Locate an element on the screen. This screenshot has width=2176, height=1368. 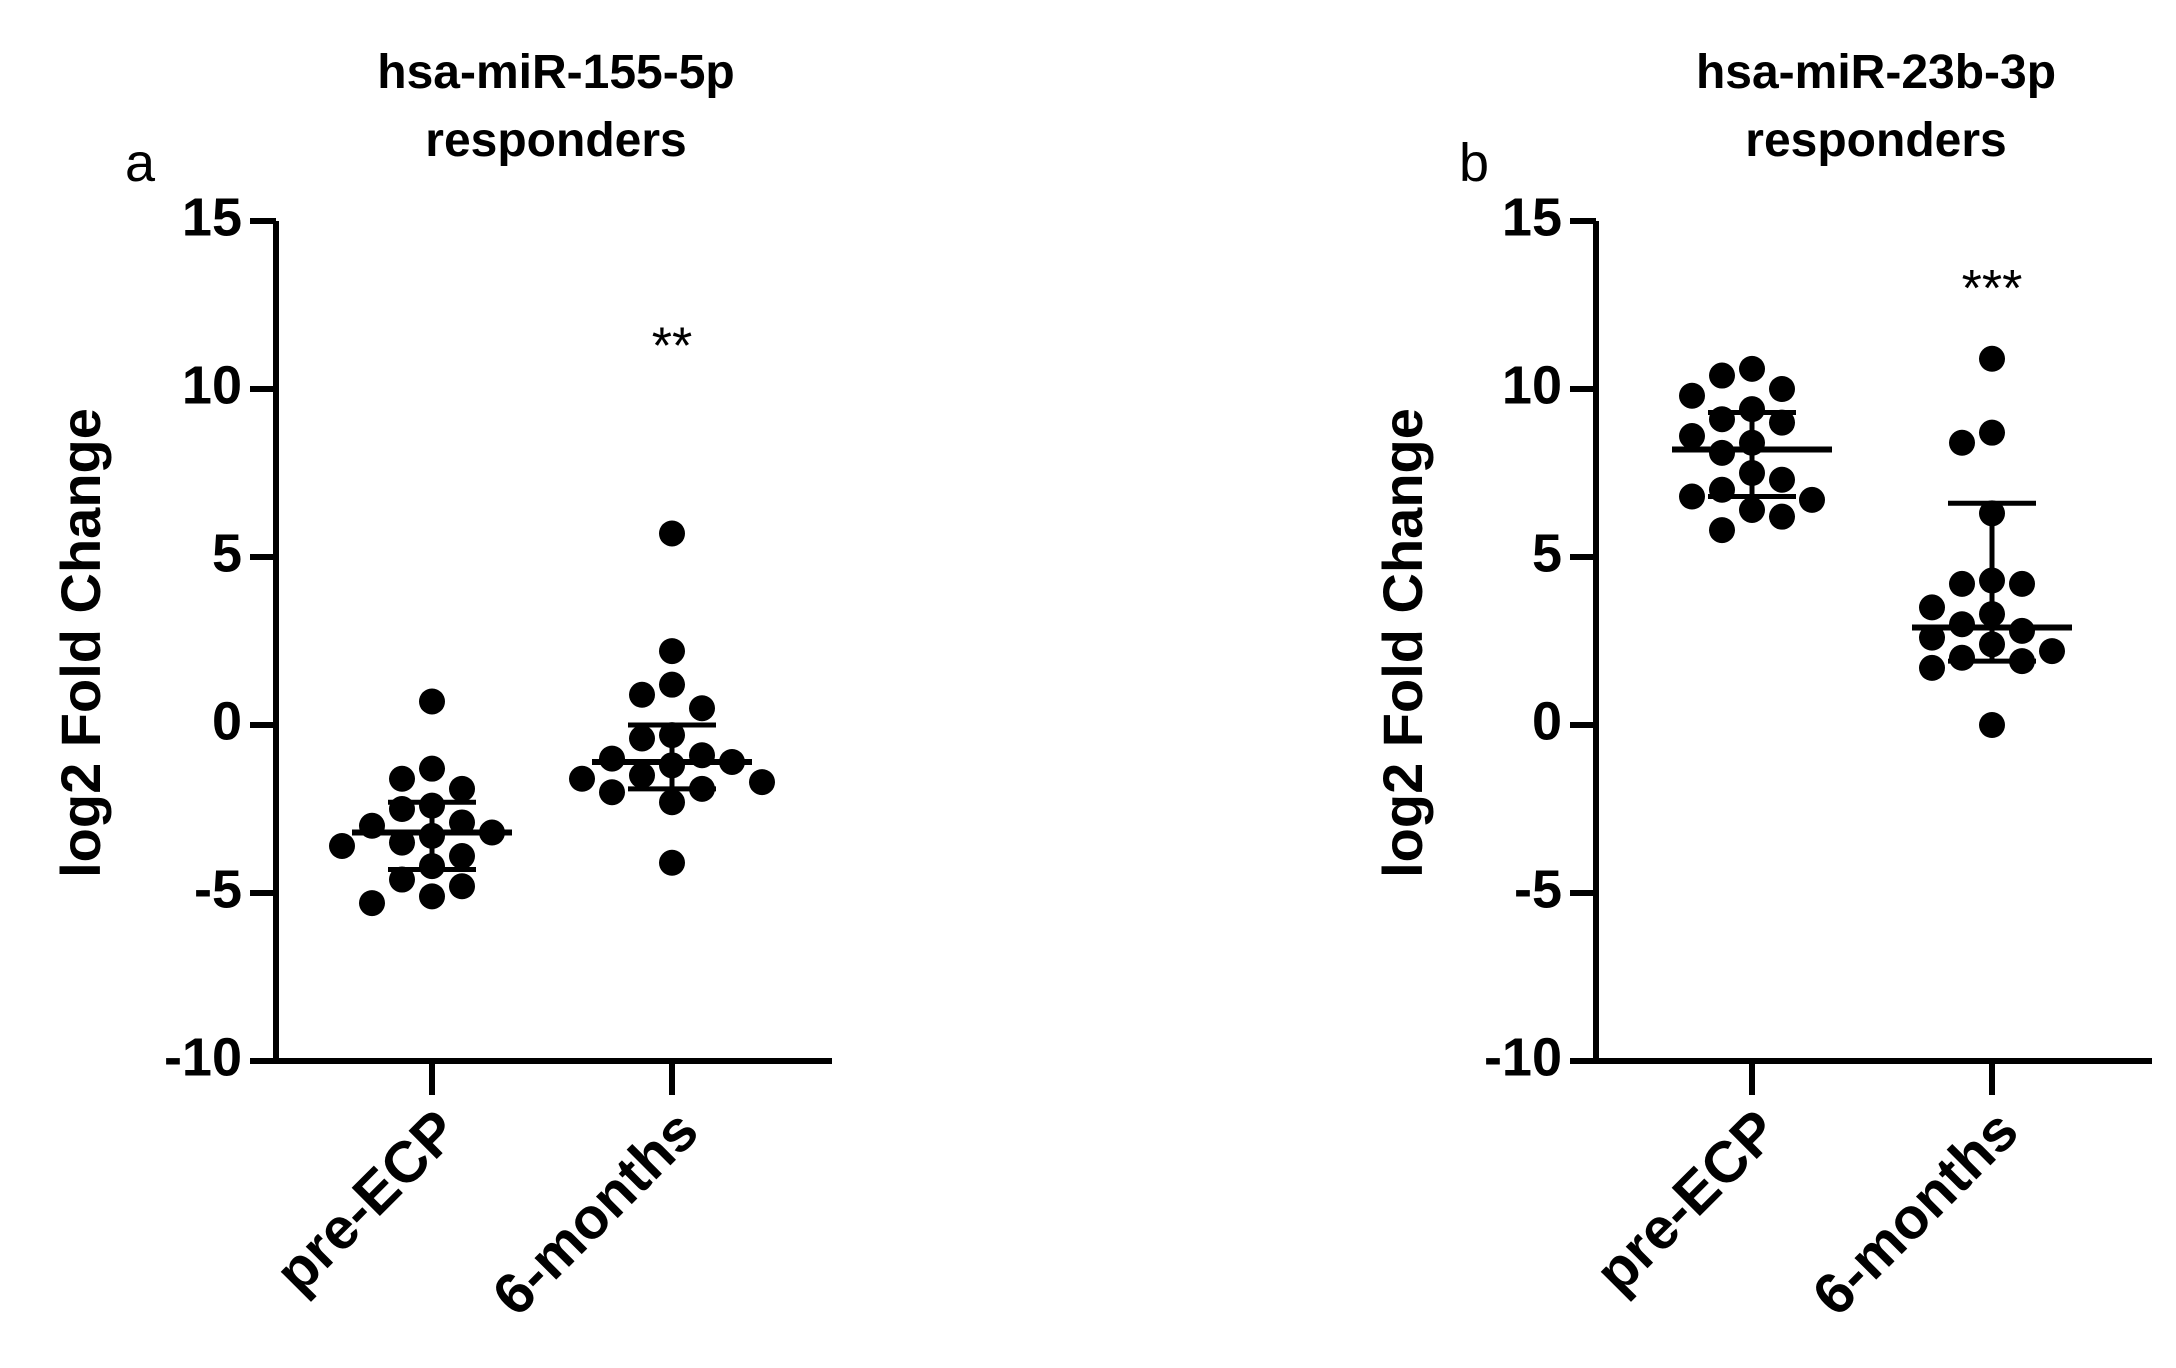
panel-b-title-line1: hsa-miR-23b-3p is located at coordinates (1876, 72).